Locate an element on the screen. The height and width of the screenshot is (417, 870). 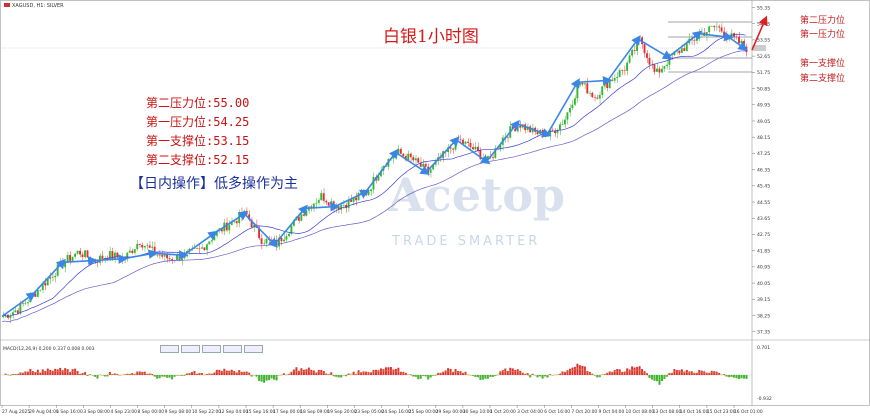
y-tick-label: 42.75 is located at coordinates (763, 235).